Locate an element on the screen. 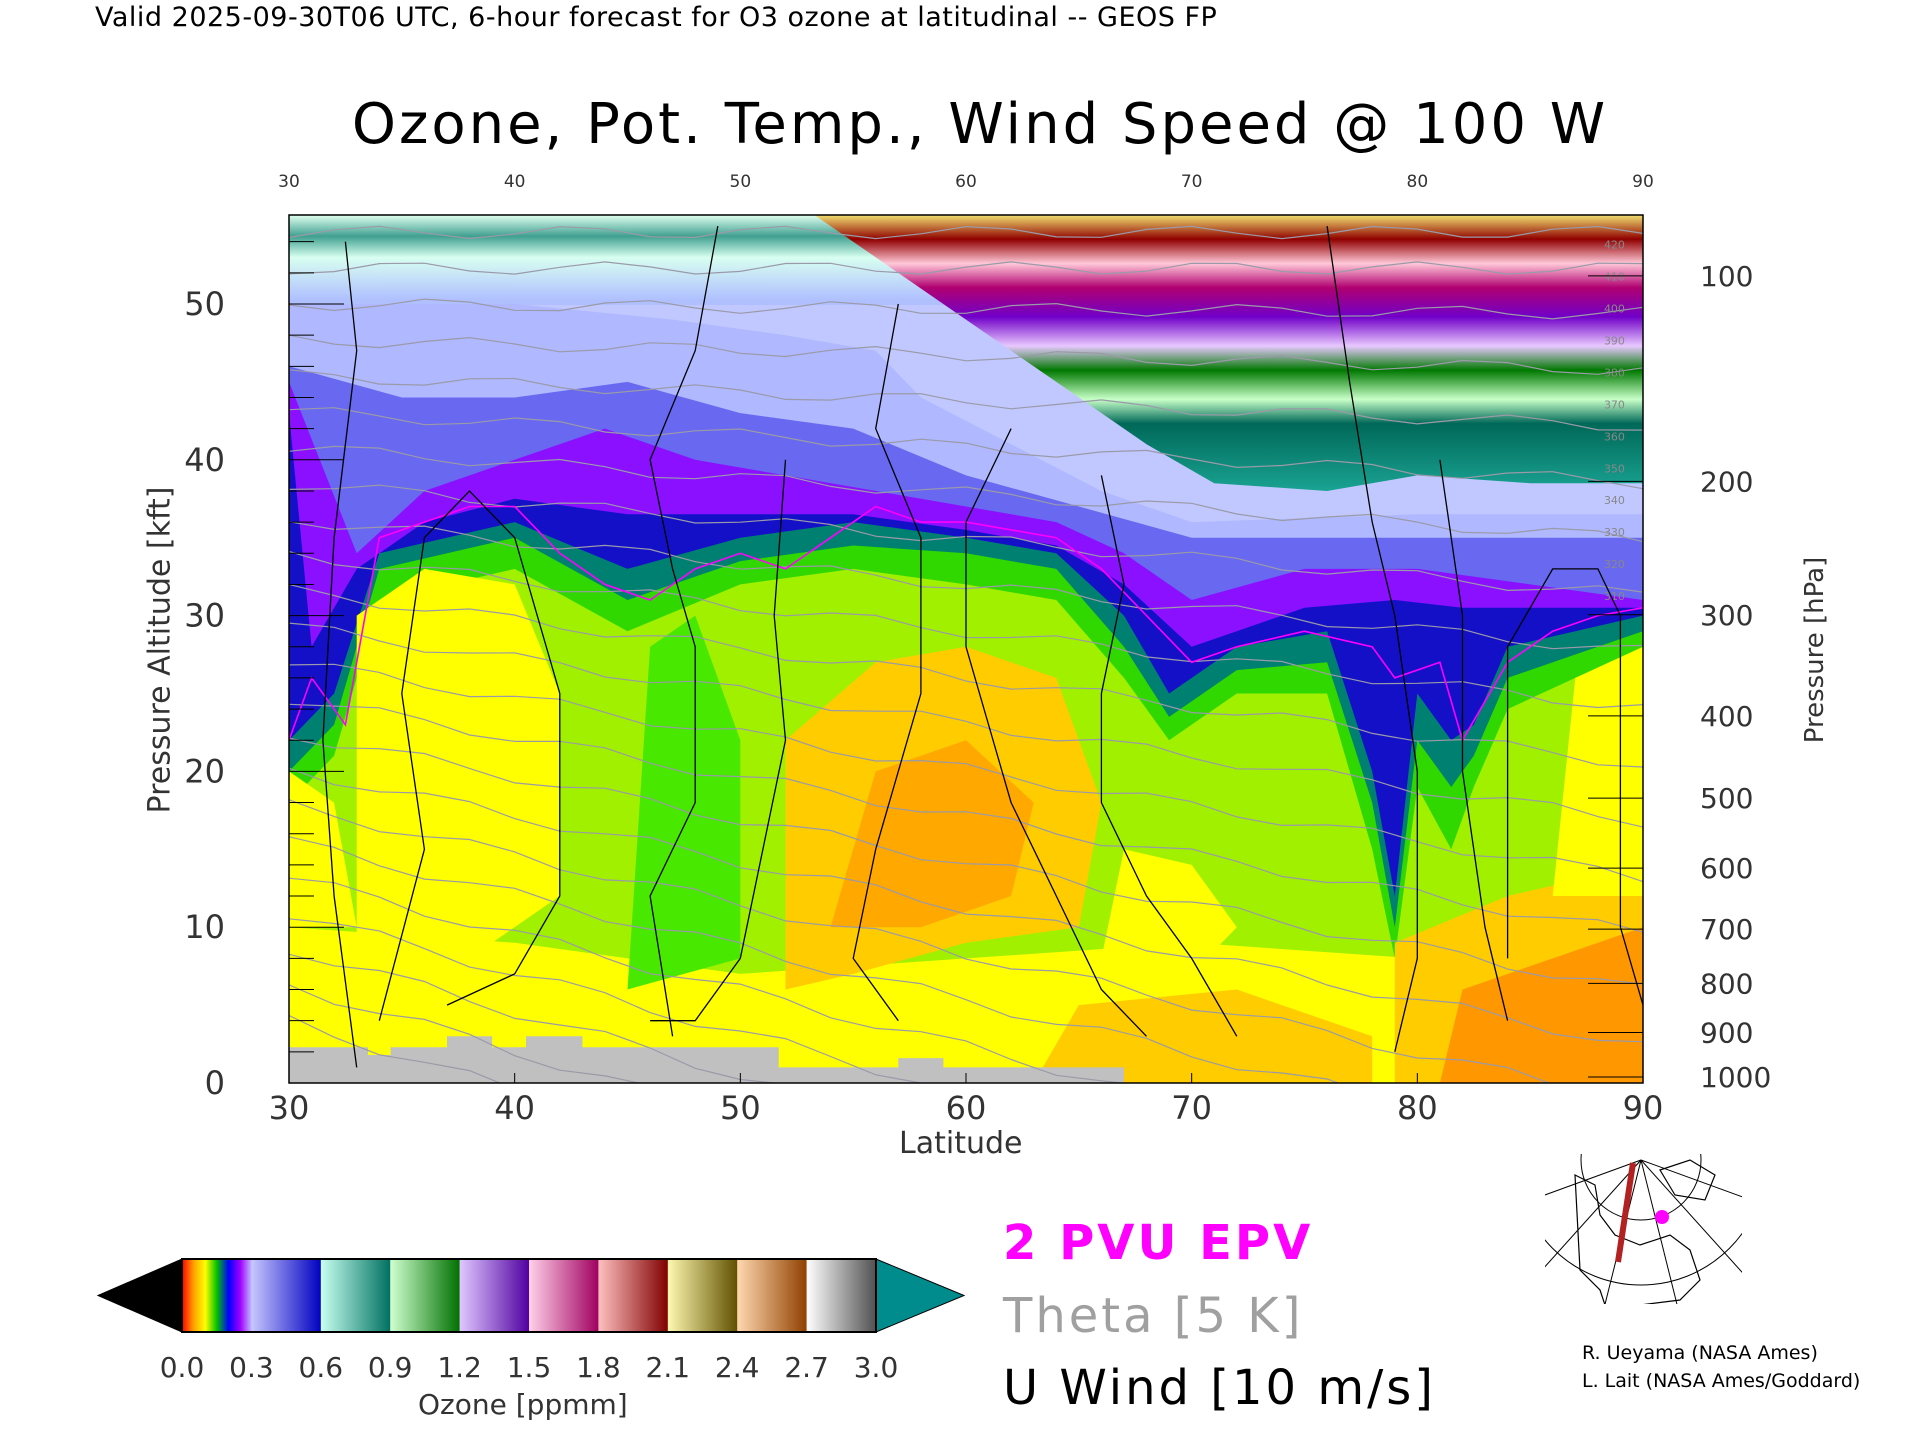  y-right-tick-label: 800 is located at coordinates (1726, 983).